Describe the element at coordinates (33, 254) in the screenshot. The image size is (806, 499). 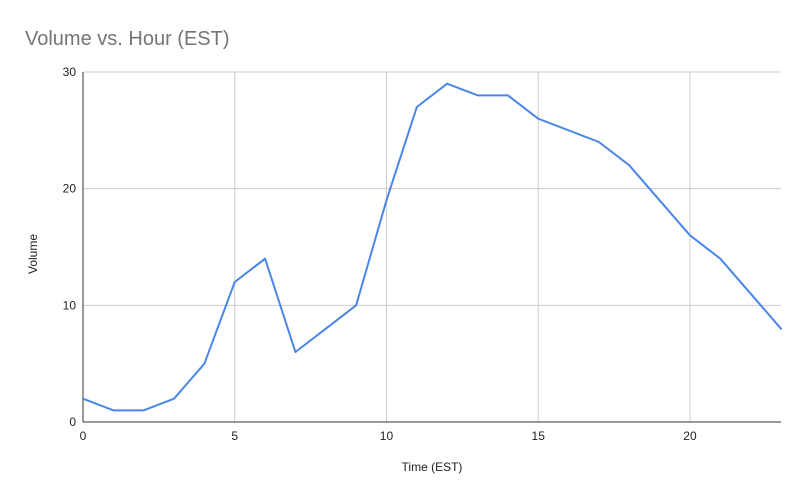
I see `y-axis-title: Volume` at that location.